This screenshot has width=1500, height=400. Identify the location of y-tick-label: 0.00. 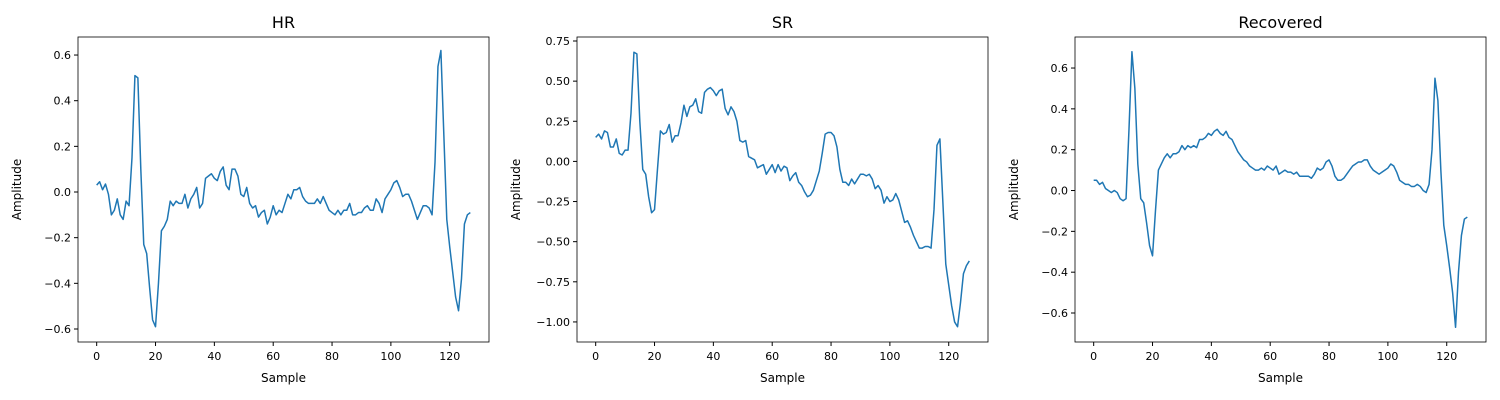
(558, 161).